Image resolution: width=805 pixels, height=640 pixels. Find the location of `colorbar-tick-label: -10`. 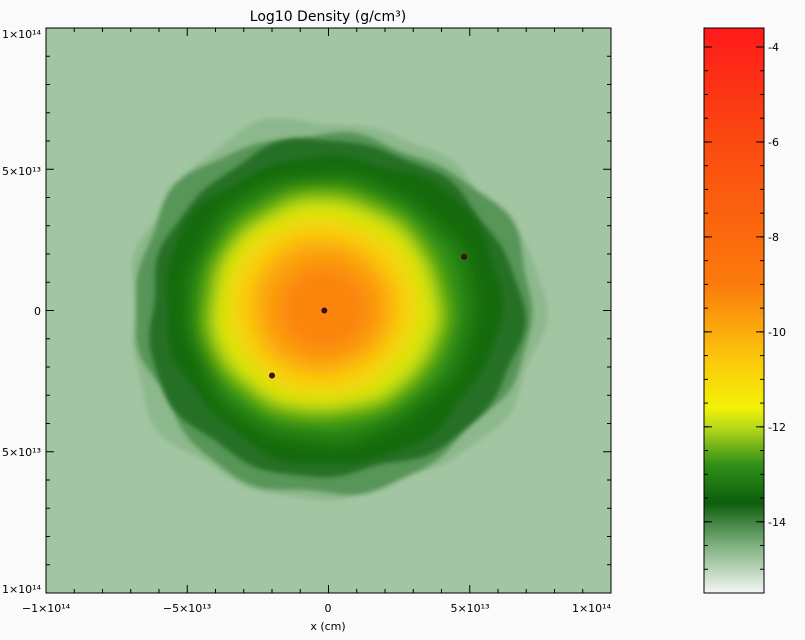

colorbar-tick-label: -10 is located at coordinates (777, 332).